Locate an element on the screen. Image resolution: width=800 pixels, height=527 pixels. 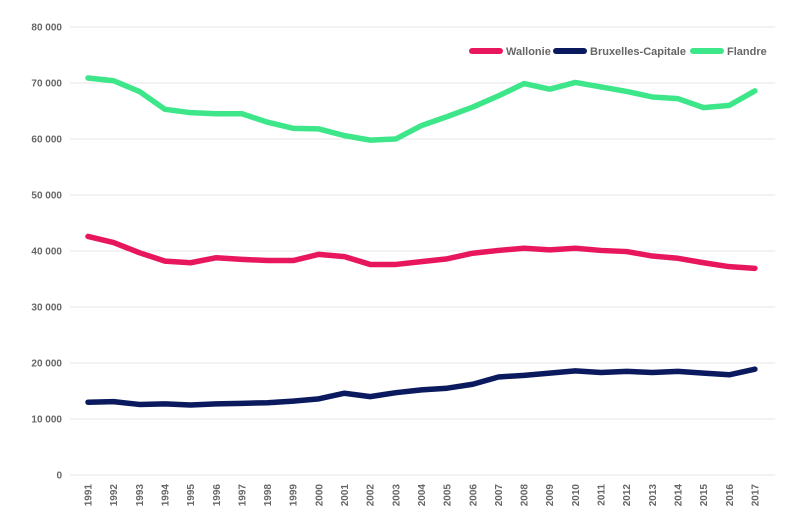
x-tick-label: 2004 is located at coordinates (422, 495).